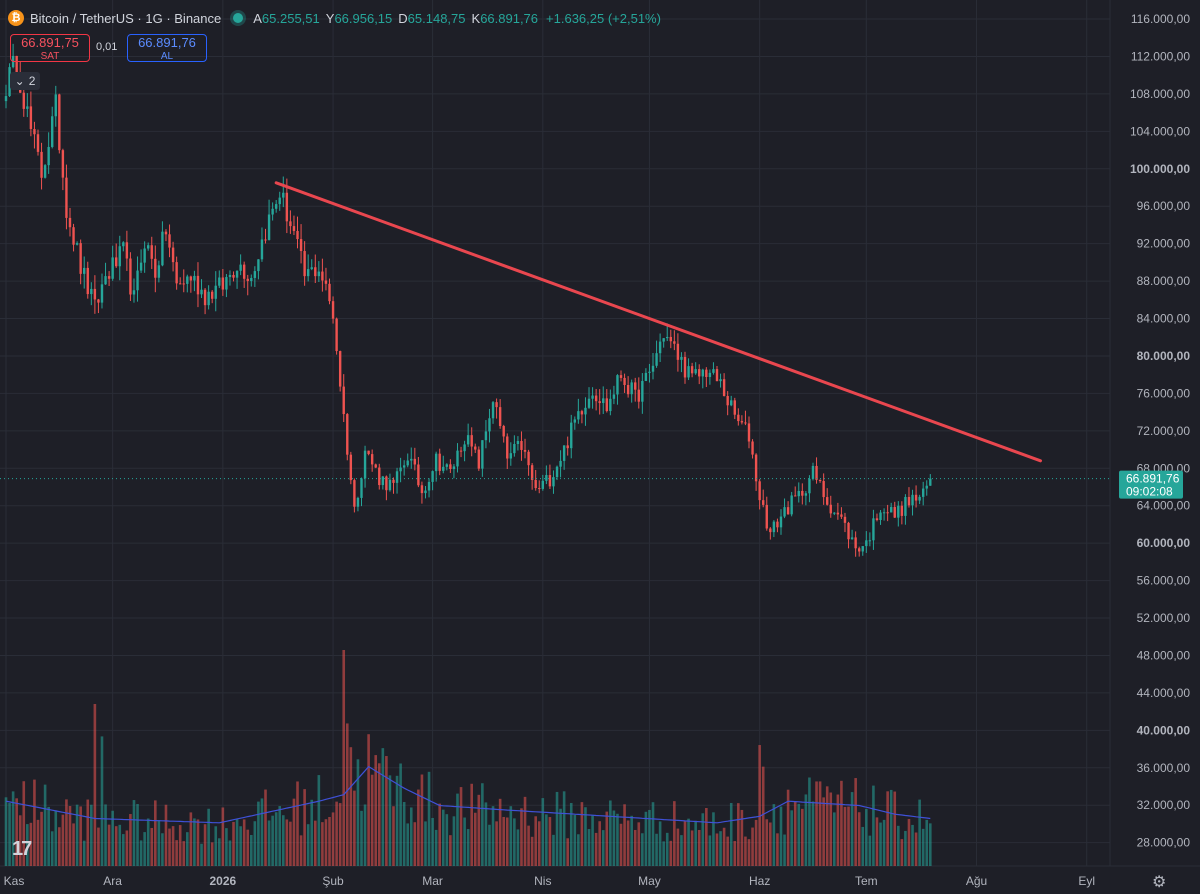  What do you see at coordinates (1159, 882) in the screenshot?
I see `gear-icon: ⚙` at bounding box center [1159, 882].